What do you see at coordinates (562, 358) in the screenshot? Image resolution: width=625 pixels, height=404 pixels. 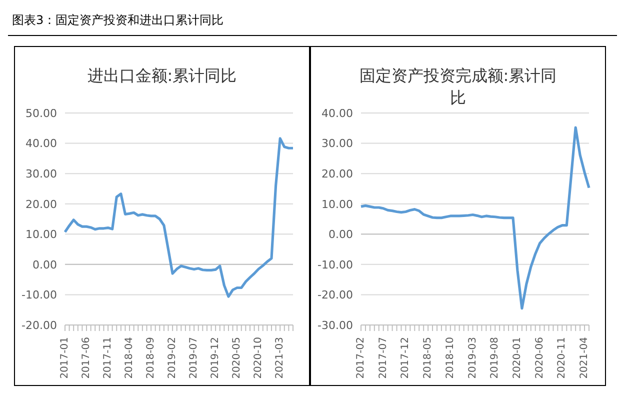 I see `x-tick-label: 2020-11` at bounding box center [562, 358].